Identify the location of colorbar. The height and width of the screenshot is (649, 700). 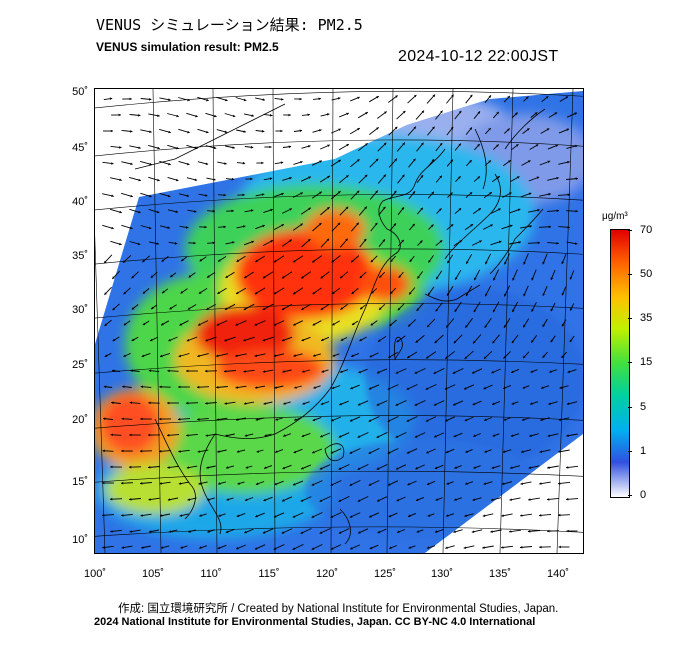
(620, 363).